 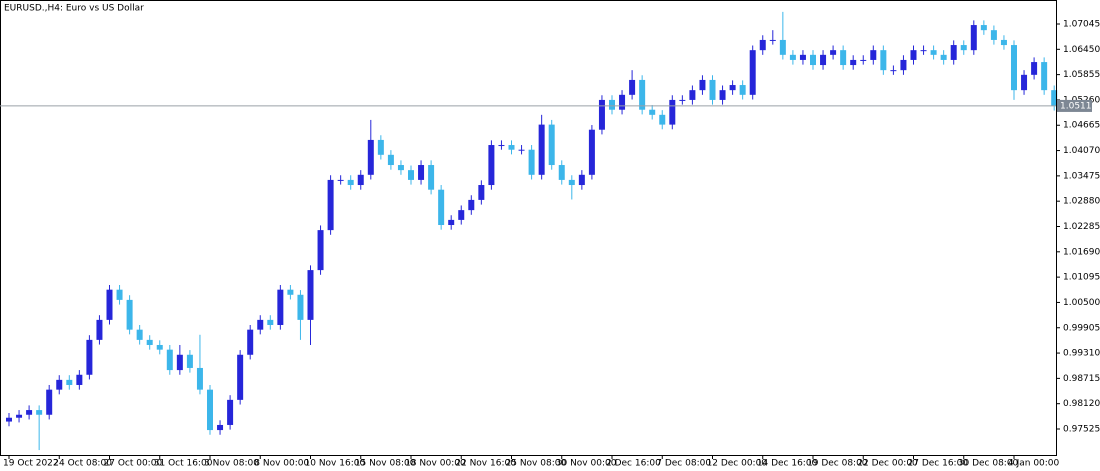 I want to click on y-tick-label: 1.01095, so click(x=1081, y=278).